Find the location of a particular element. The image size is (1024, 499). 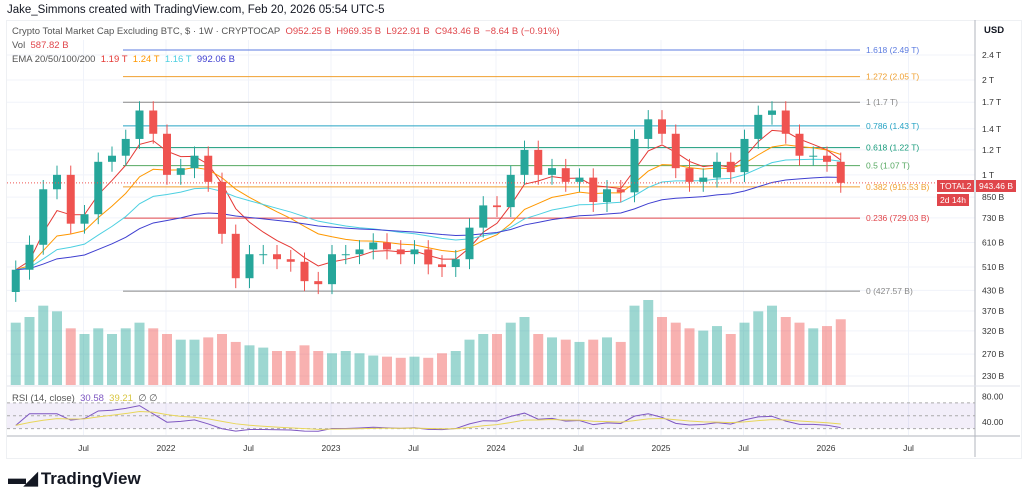

high: H969.35 B is located at coordinates (359, 31).